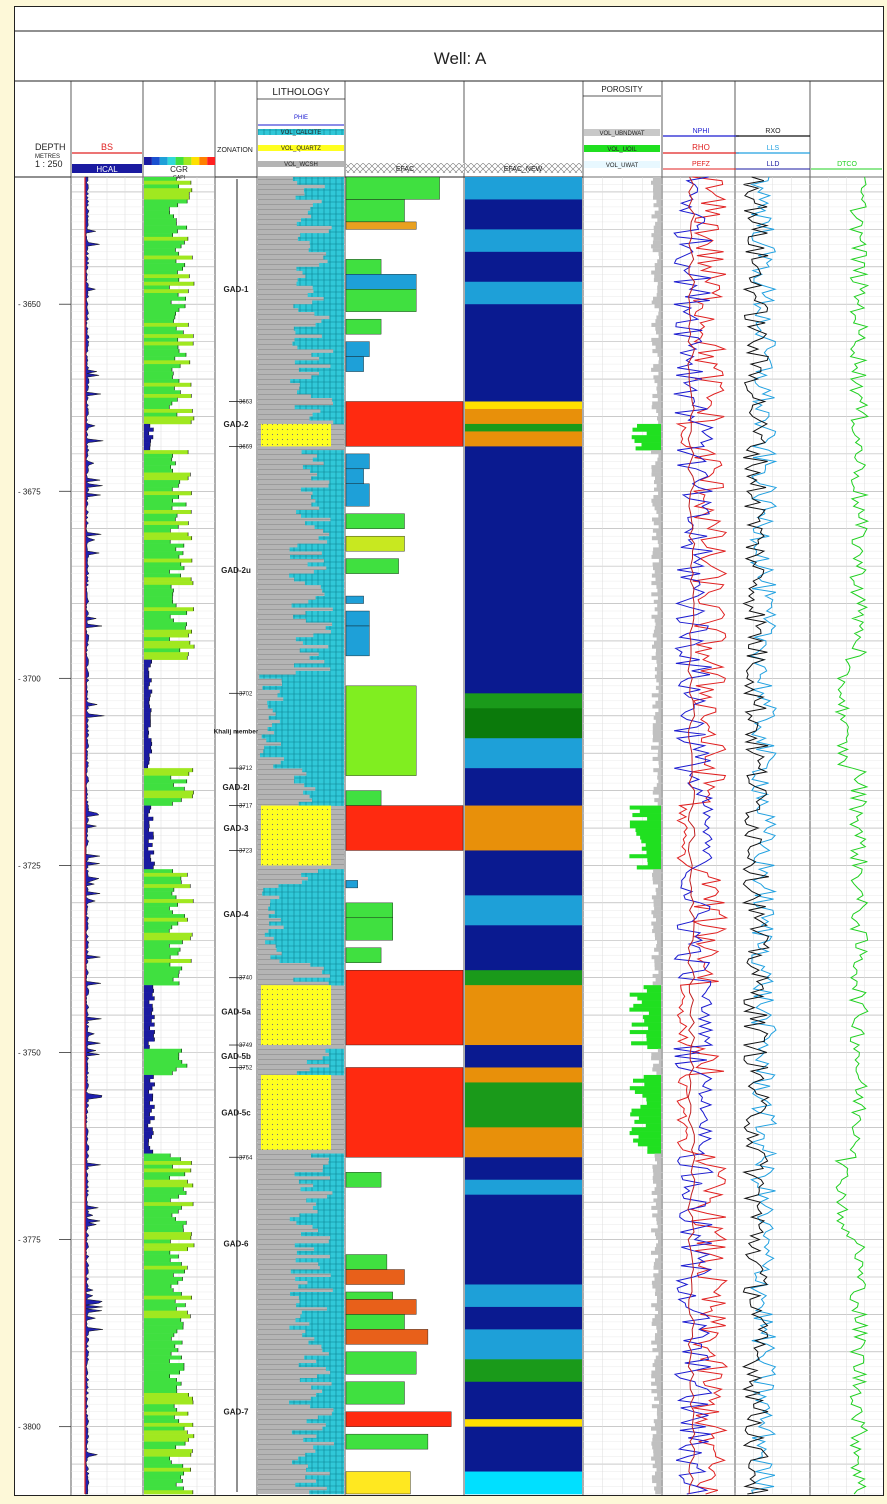 Image resolution: width=887 pixels, height=1504 pixels. I want to click on vol-ubndwat-label: VOL_UBNDWAT, so click(621, 134).